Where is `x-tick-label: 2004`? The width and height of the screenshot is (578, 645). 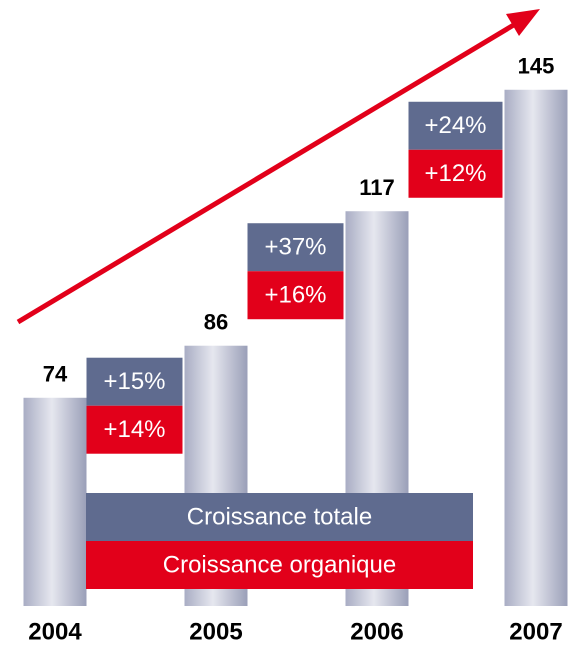
x-tick-label: 2004 is located at coordinates (55, 631).